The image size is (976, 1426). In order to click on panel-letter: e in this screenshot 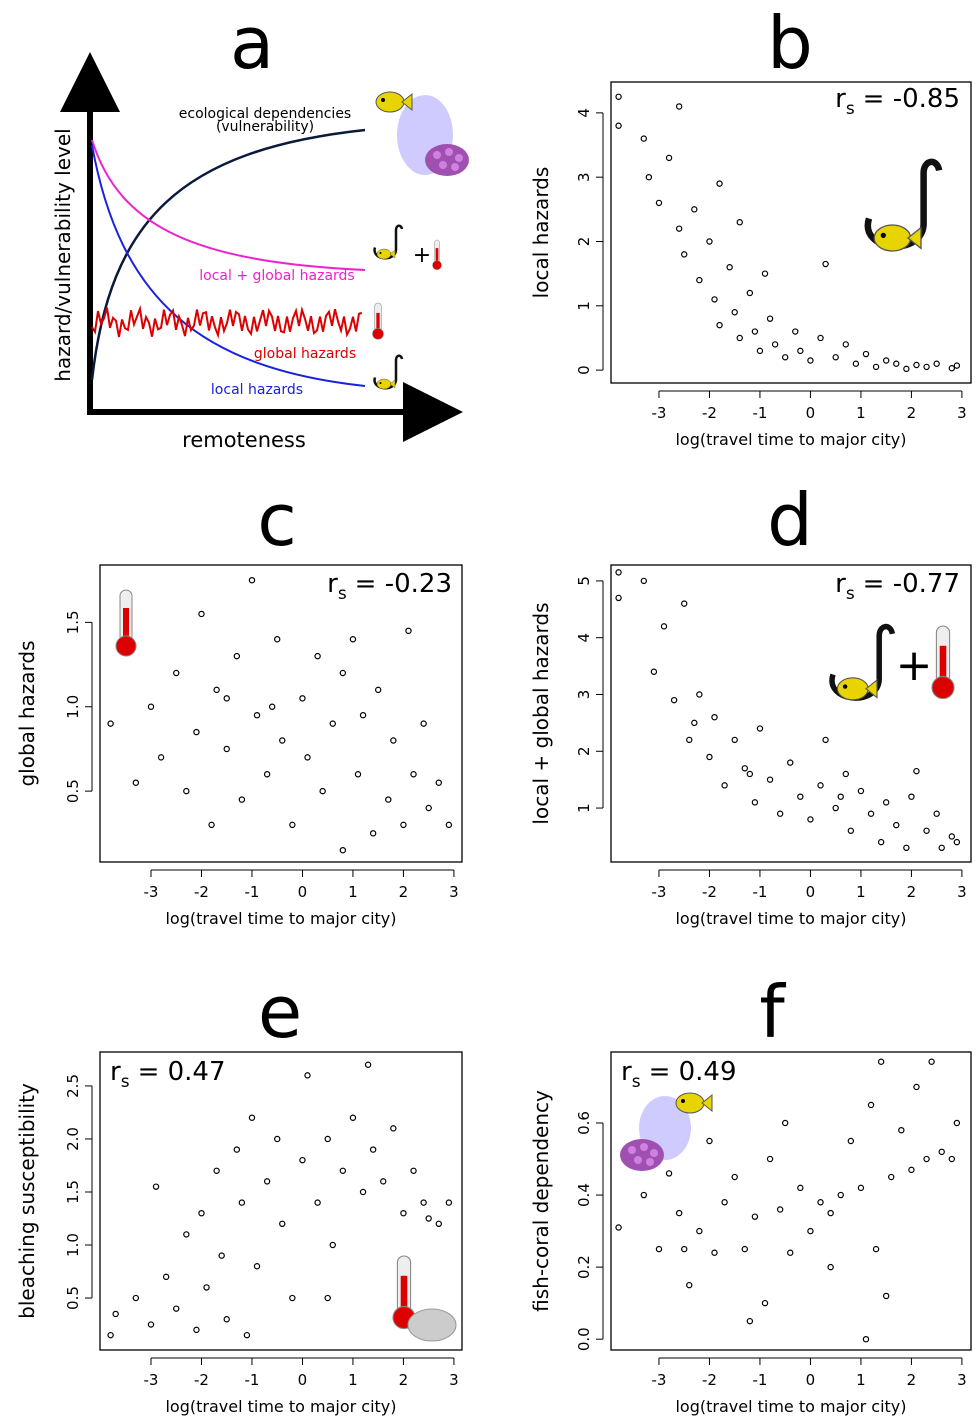, I will do `click(280, 1012)`.